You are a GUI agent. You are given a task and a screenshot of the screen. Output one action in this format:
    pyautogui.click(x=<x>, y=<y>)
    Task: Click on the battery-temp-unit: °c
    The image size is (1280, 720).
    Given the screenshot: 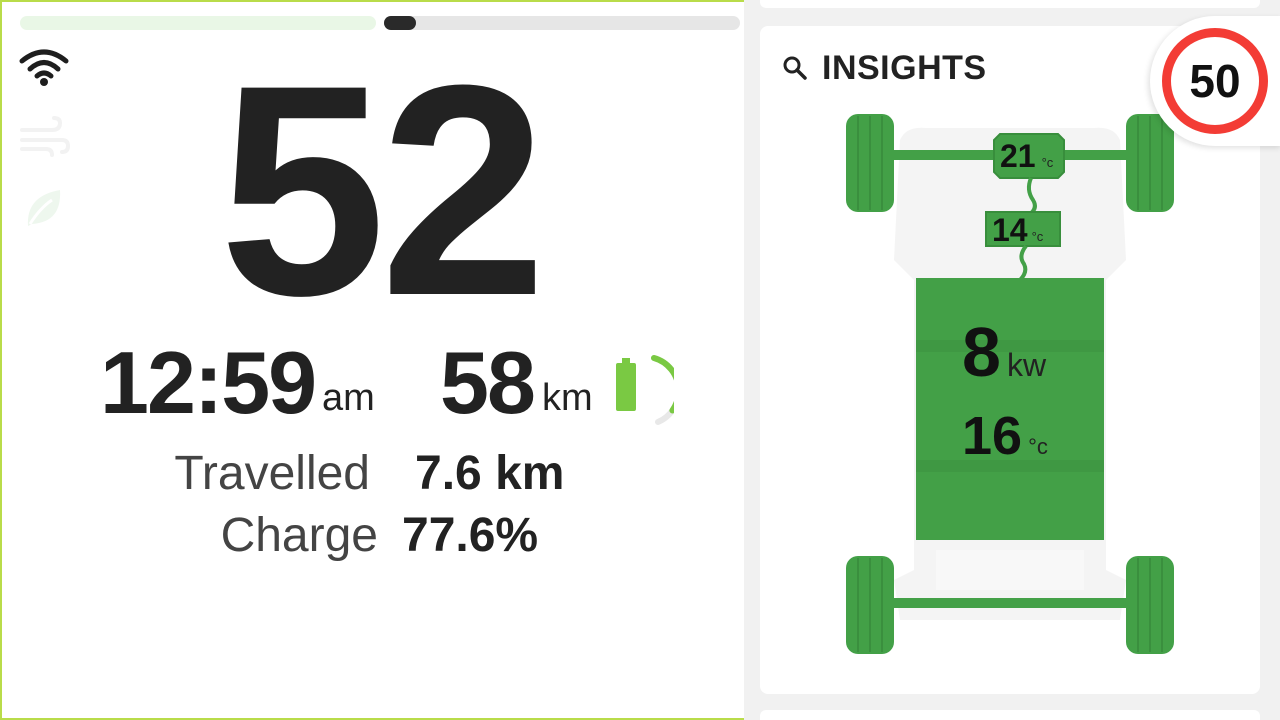 What is the action you would take?
    pyautogui.click(x=1038, y=446)
    